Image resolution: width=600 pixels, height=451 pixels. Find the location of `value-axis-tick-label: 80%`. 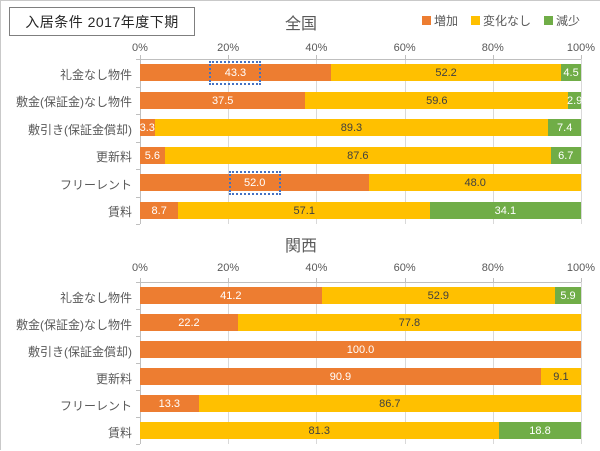

value-axis-tick-label: 80% is located at coordinates (492, 268).